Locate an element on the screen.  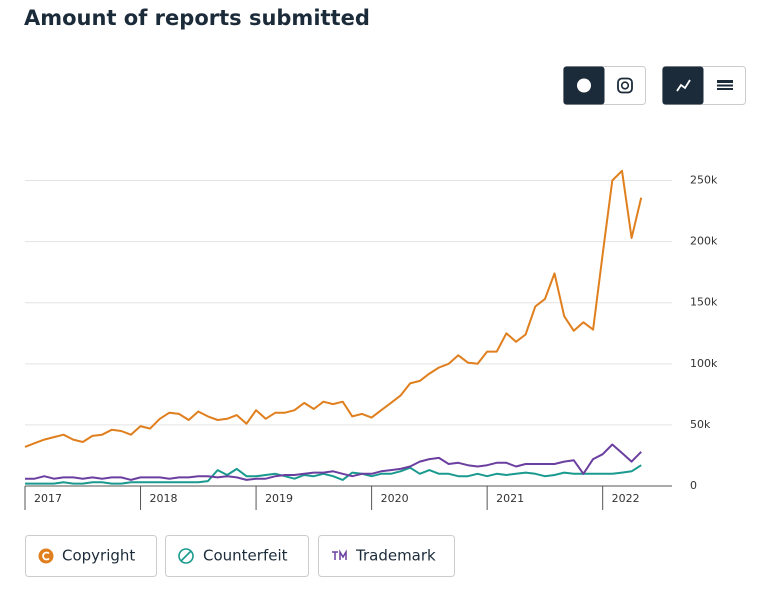
x-tick-label: 2019 is located at coordinates (279, 498).